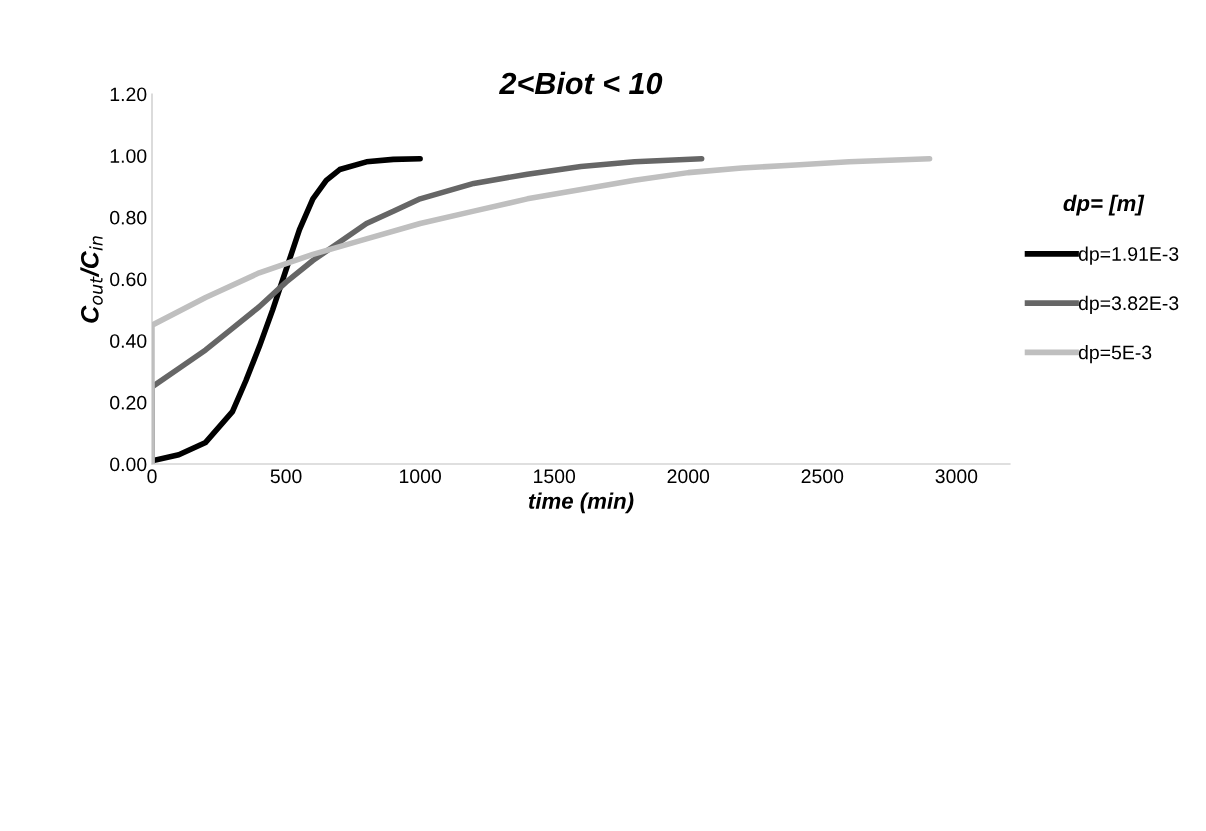 This screenshot has width=1206, height=831. I want to click on y-tick-label: 0.20, so click(128, 402).